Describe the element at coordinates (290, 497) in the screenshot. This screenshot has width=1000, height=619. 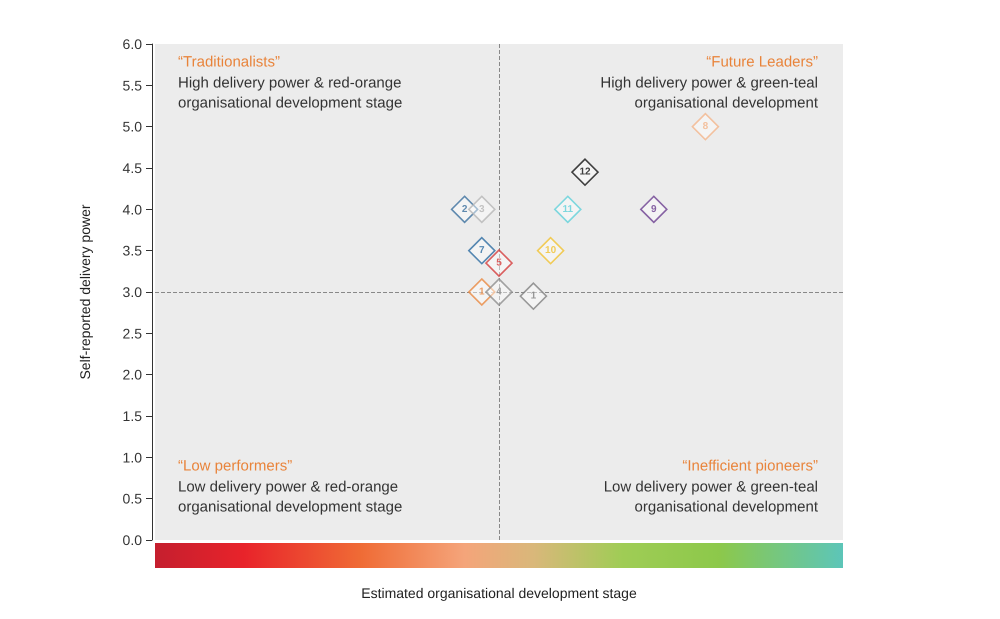
I see `annotation: Low delivery power & red-orange organisational development stage` at that location.